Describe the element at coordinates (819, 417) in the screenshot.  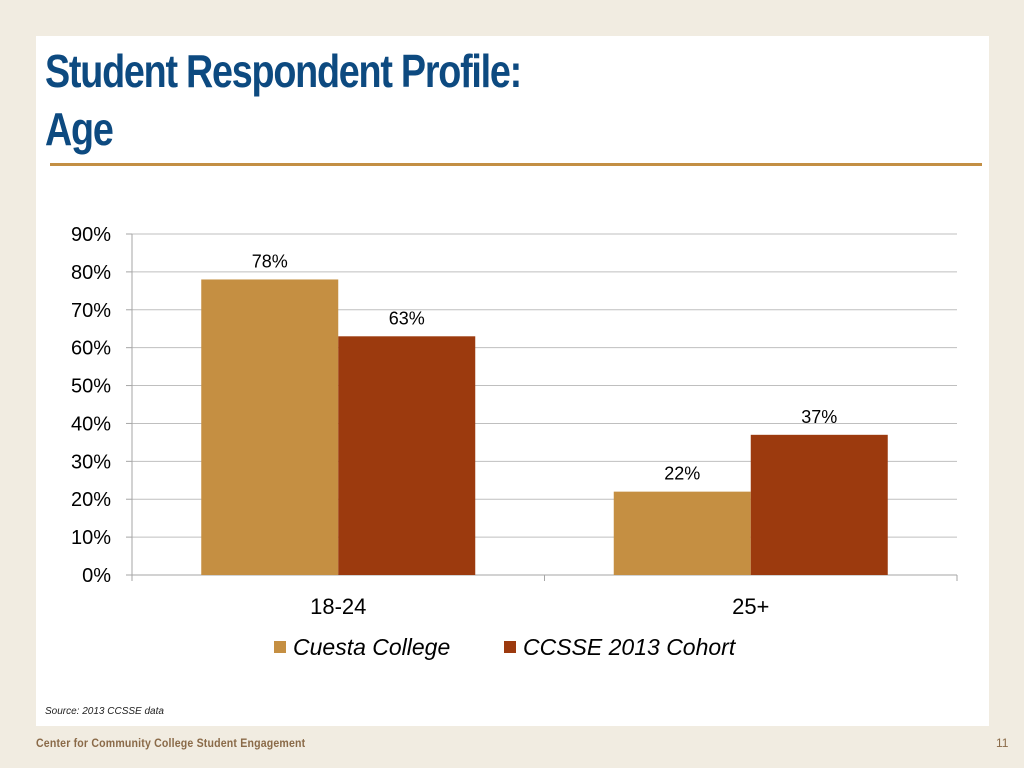
I see `data-label: 37%` at that location.